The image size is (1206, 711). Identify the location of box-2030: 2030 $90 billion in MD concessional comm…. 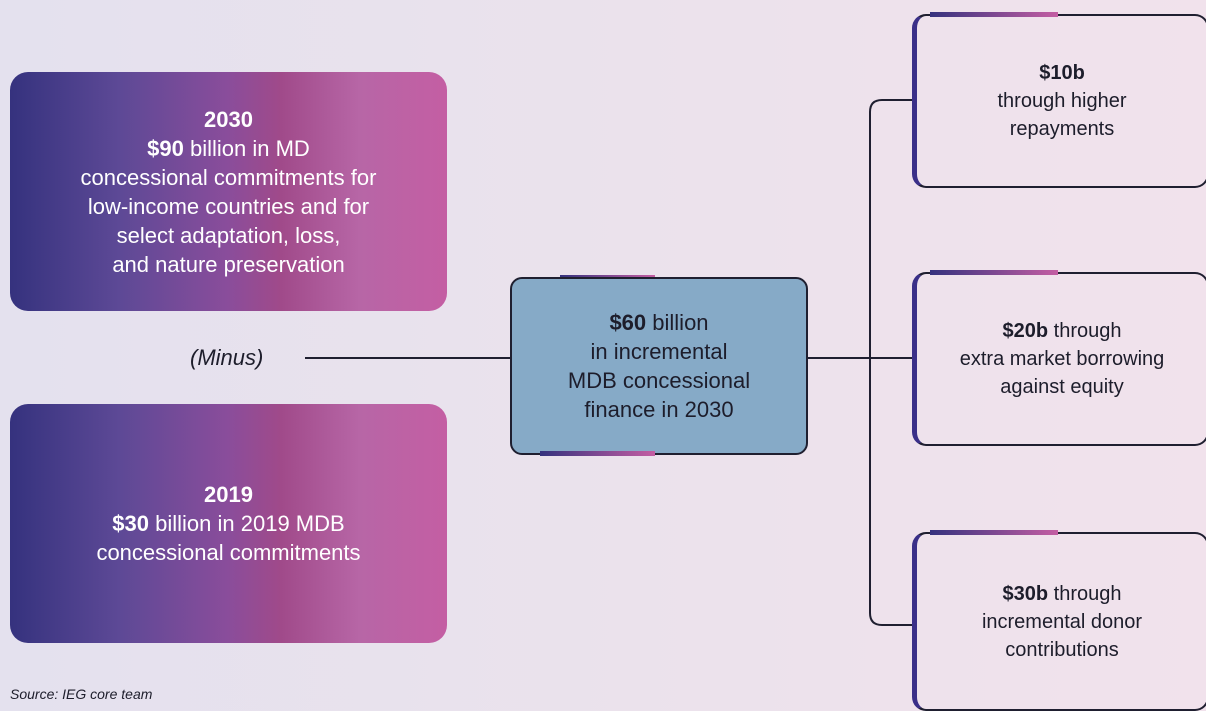
(228, 191).